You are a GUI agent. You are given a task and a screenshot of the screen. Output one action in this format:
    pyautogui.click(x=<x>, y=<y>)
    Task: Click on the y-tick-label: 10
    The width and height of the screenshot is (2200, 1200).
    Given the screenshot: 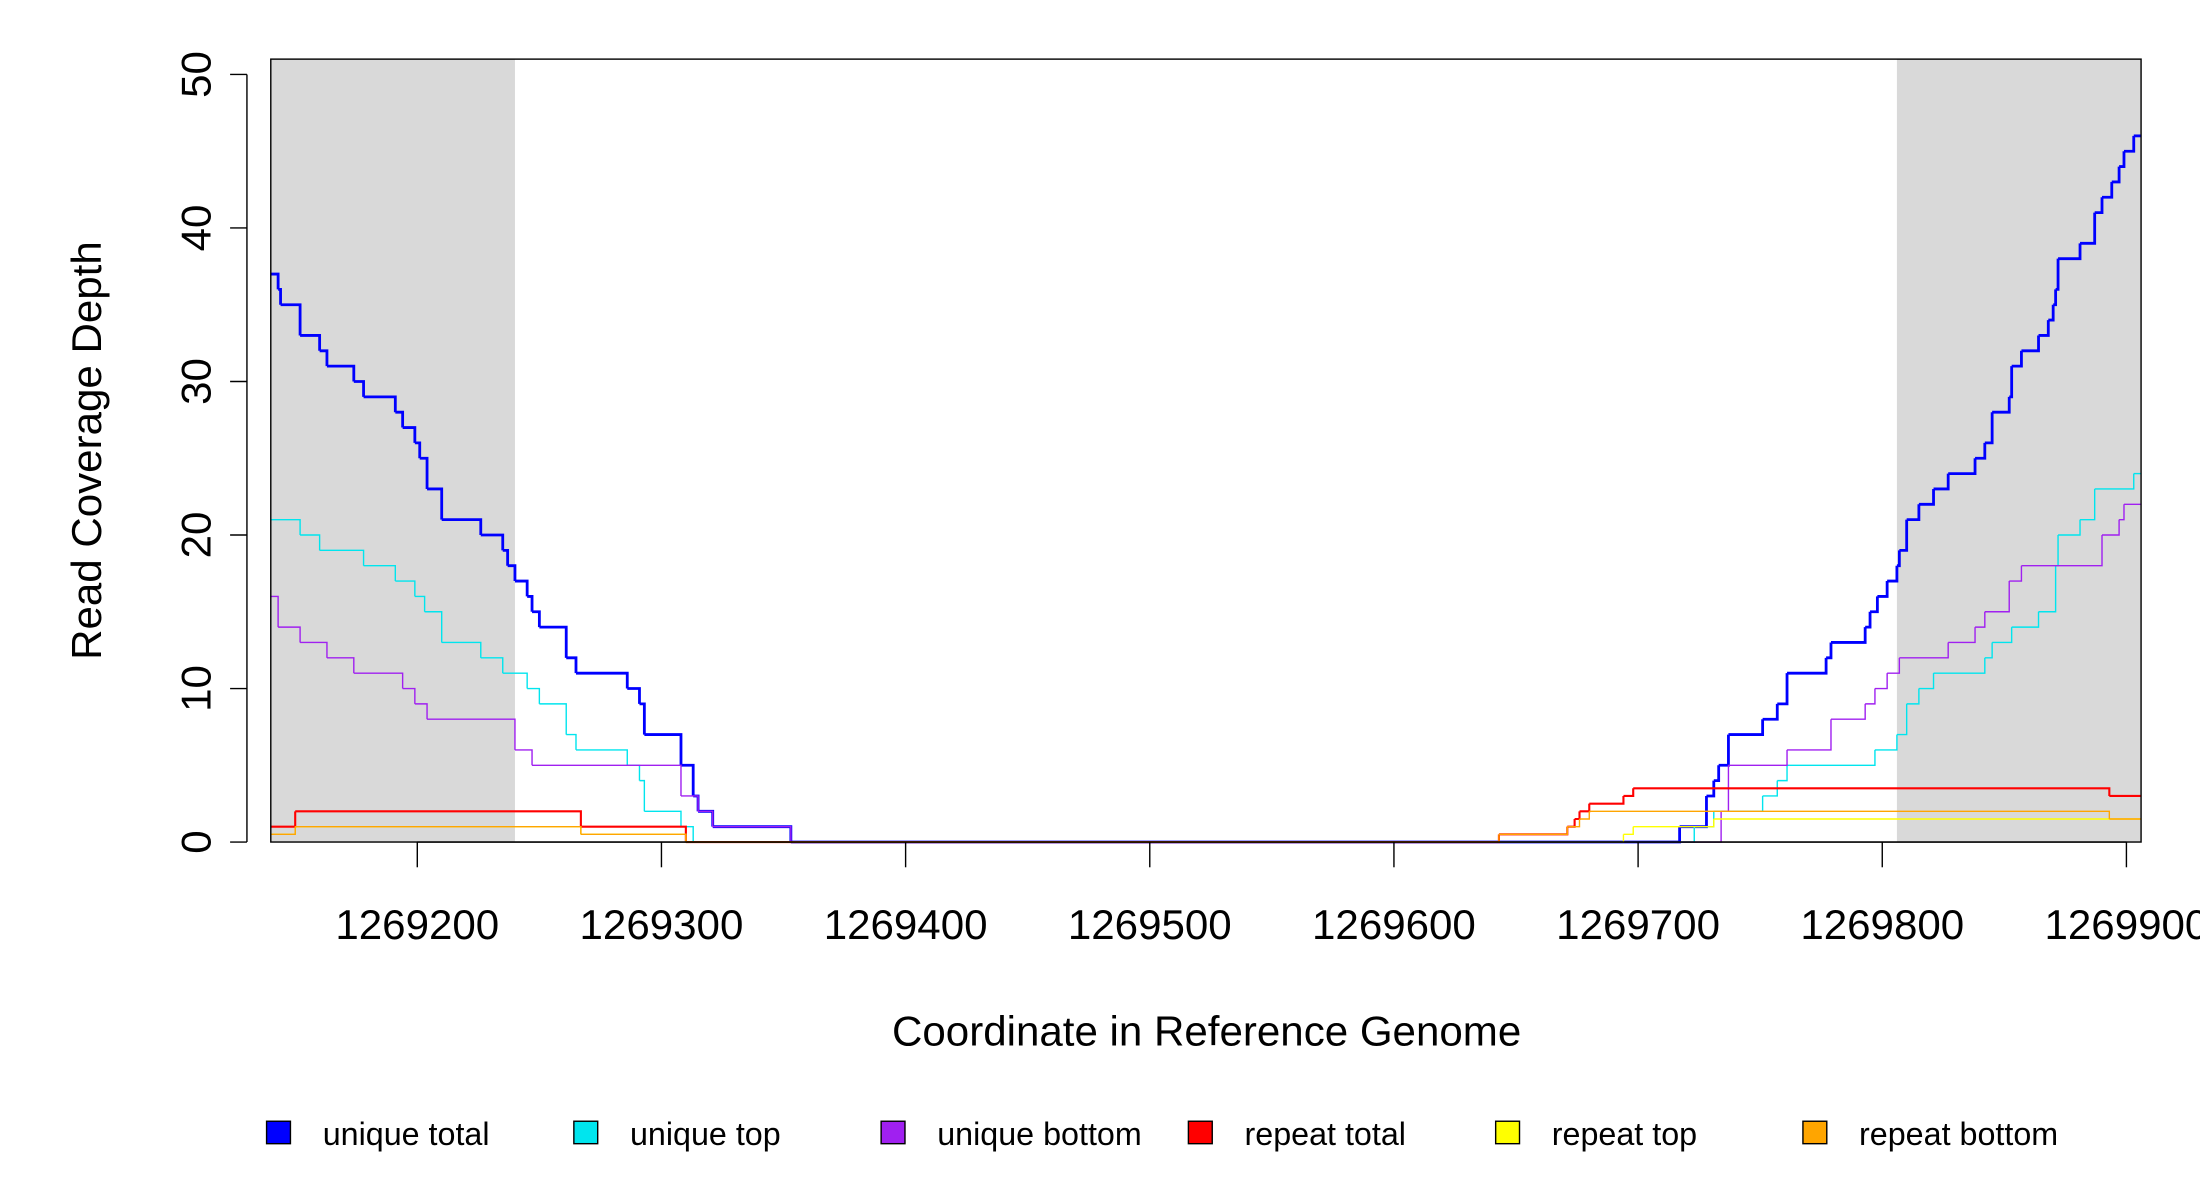 What is the action you would take?
    pyautogui.click(x=195, y=688)
    